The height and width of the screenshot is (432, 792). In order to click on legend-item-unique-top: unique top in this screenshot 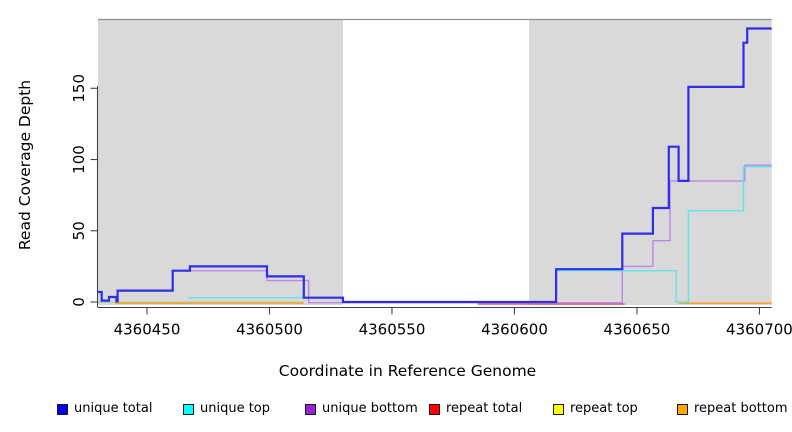, I will do `click(226, 409)`.